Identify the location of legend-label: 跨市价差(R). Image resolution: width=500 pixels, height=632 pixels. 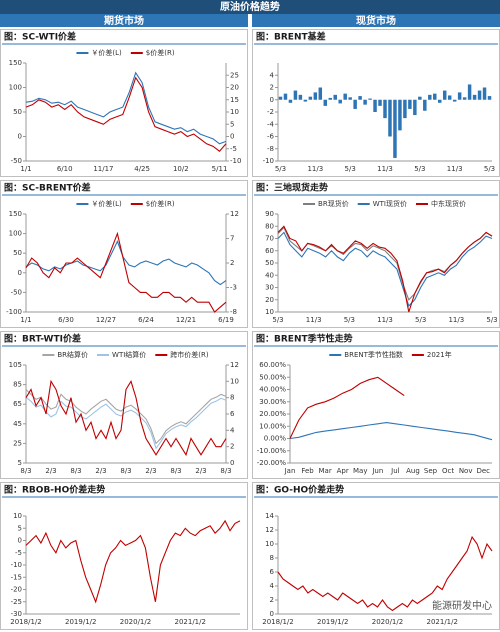
(189, 354).